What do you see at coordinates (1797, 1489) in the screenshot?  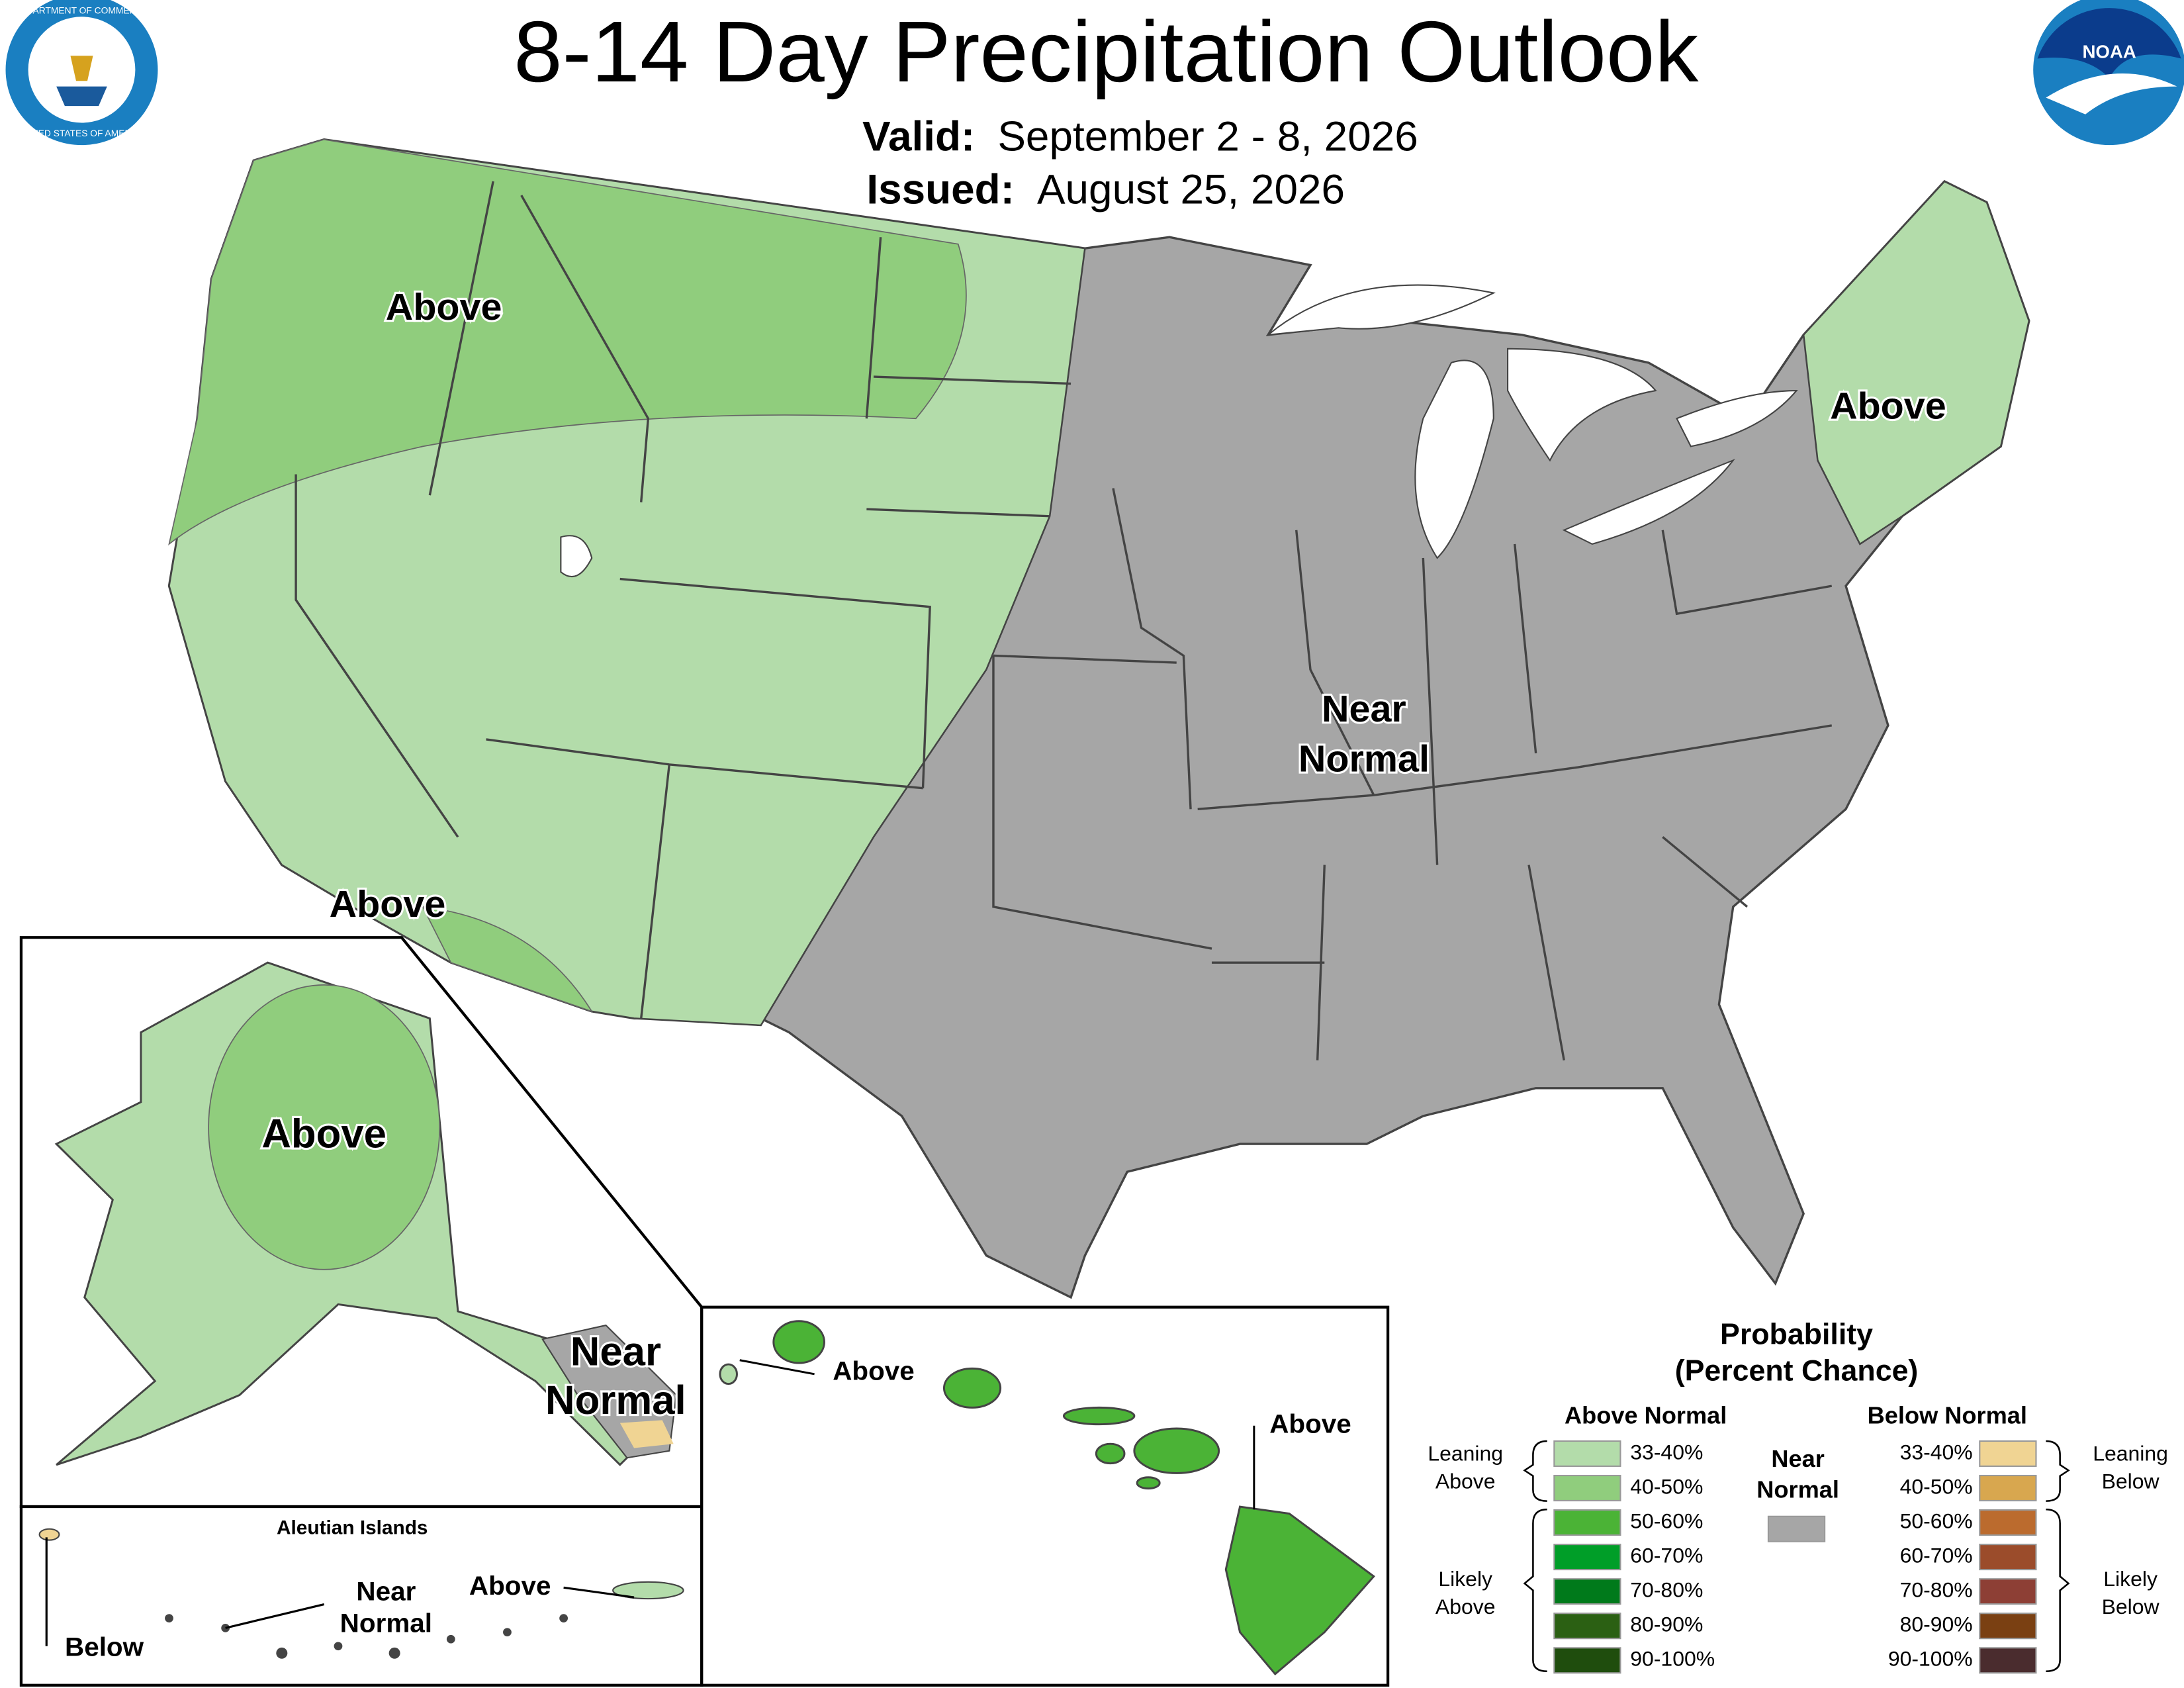 I see `legend-heading: Normal` at bounding box center [1797, 1489].